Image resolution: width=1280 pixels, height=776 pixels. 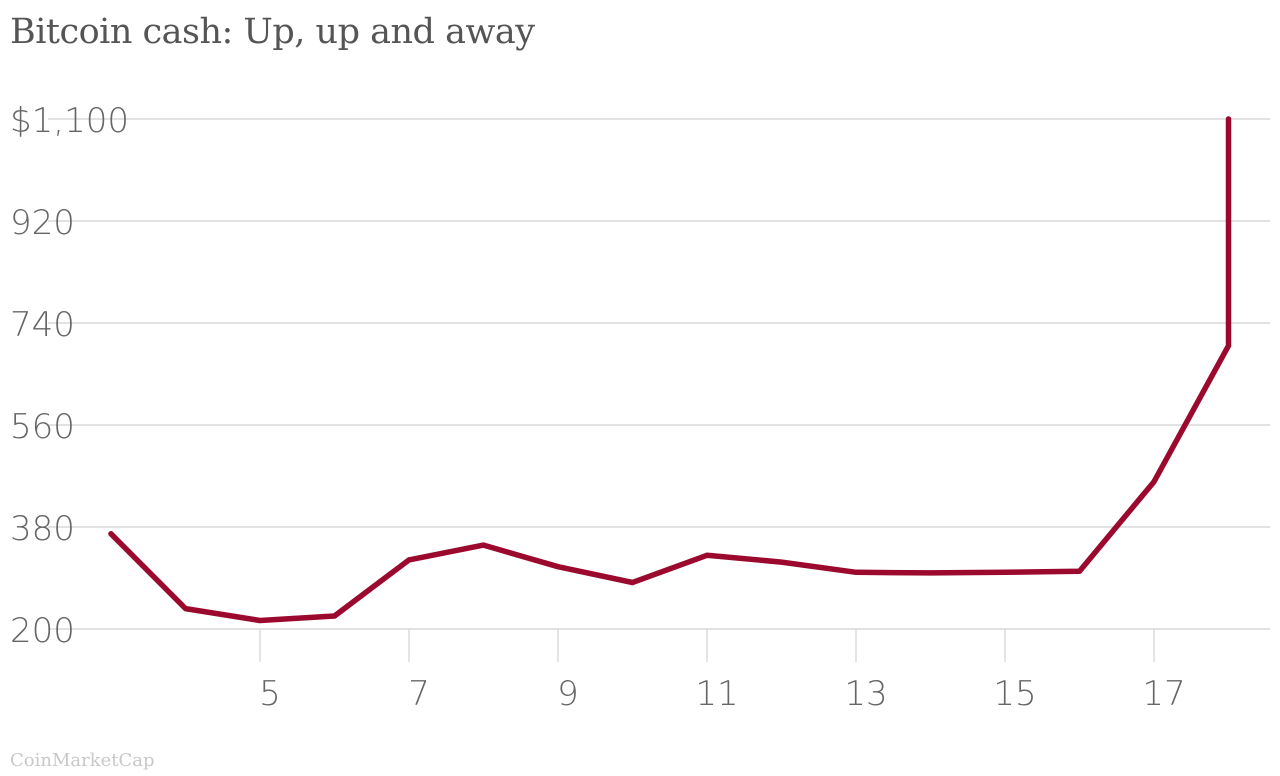 What do you see at coordinates (42, 631) in the screenshot?
I see `y-tick-label: 200` at bounding box center [42, 631].